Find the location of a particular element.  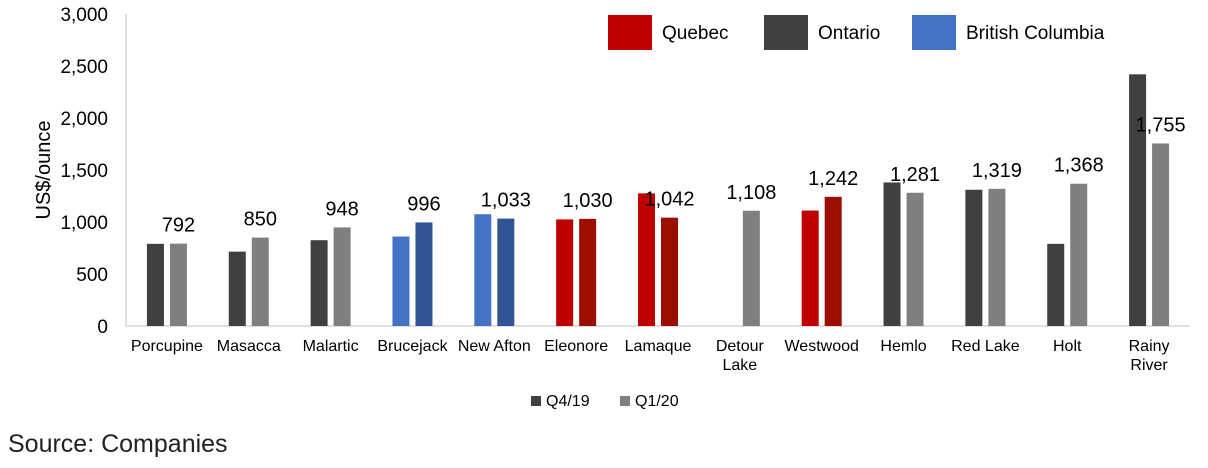

legend-label-british-columbia: British Columbia is located at coordinates (1035, 33).